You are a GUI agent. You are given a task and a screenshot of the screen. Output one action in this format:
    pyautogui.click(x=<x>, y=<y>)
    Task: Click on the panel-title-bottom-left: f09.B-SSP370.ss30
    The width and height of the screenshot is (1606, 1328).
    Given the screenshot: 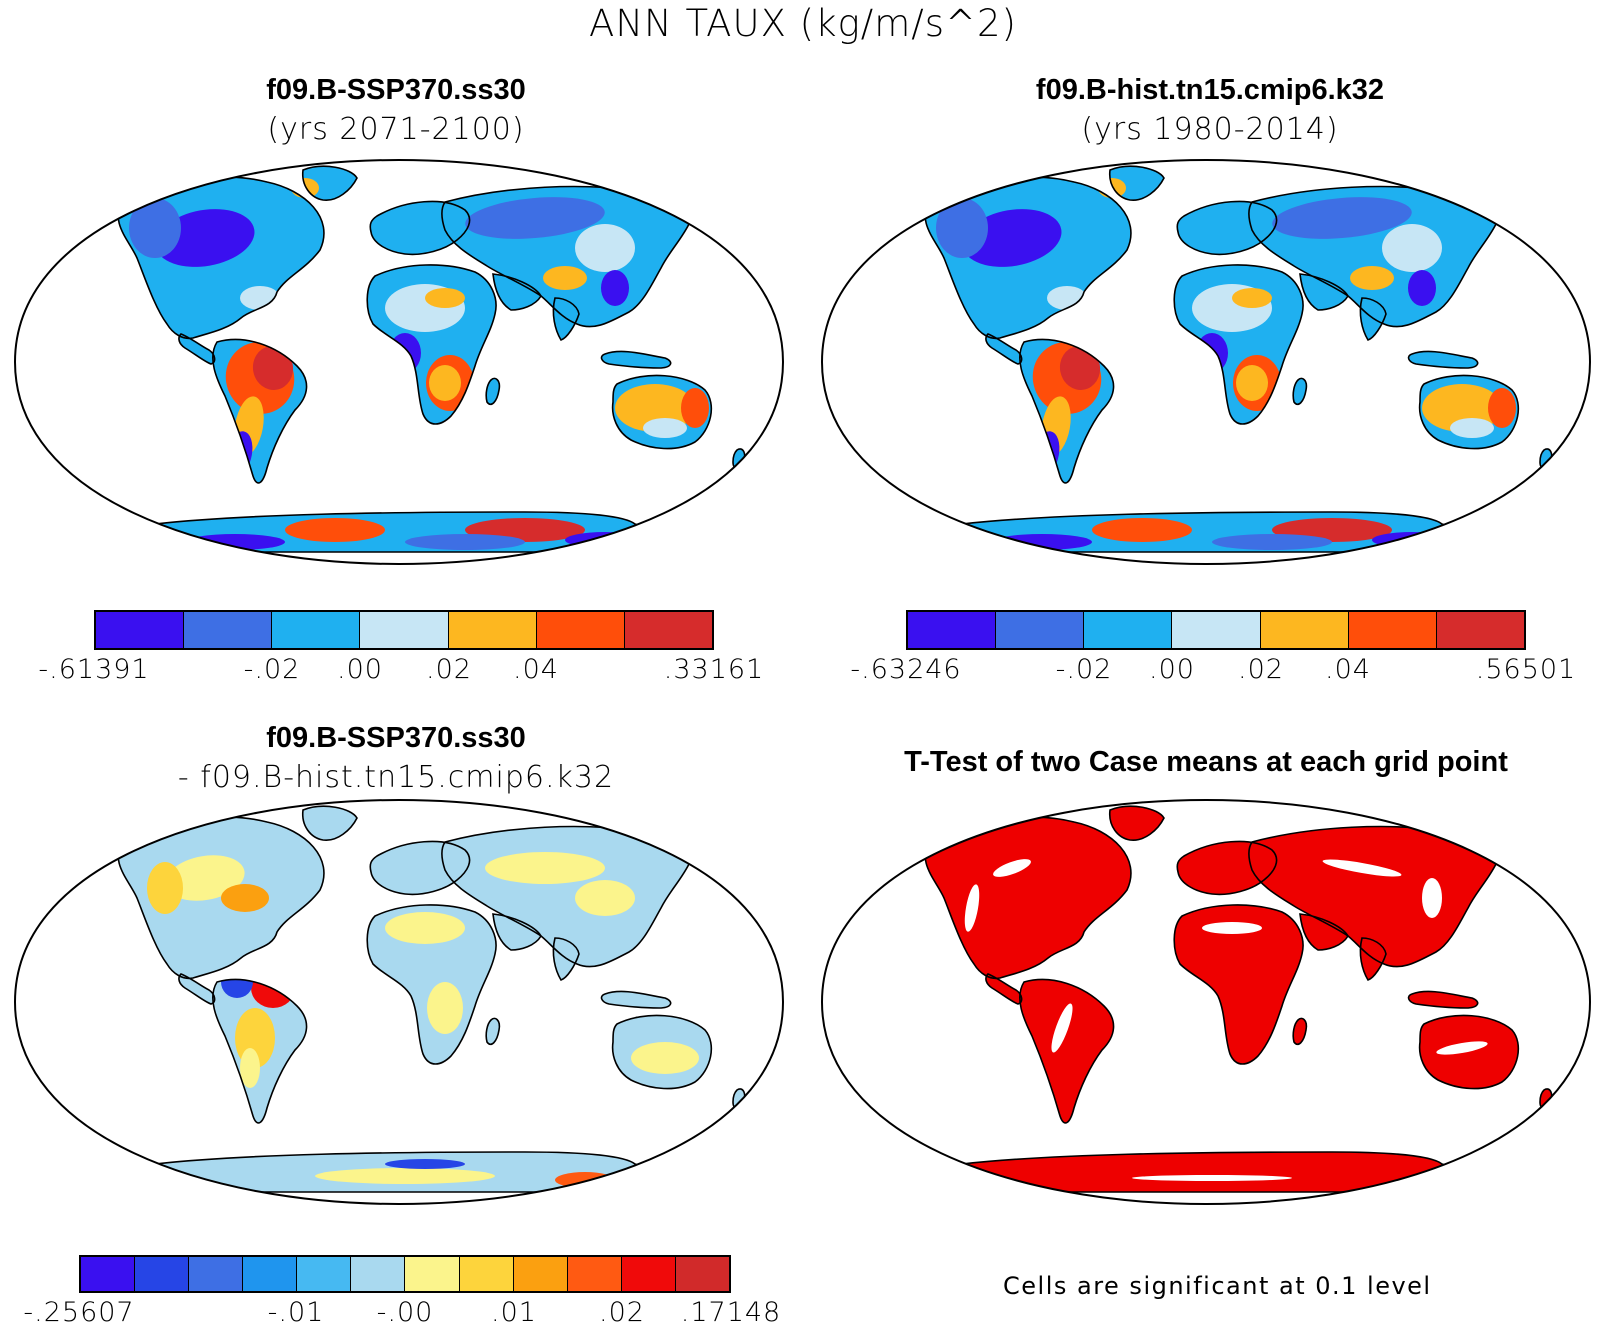 What is the action you would take?
    pyautogui.click(x=396, y=738)
    